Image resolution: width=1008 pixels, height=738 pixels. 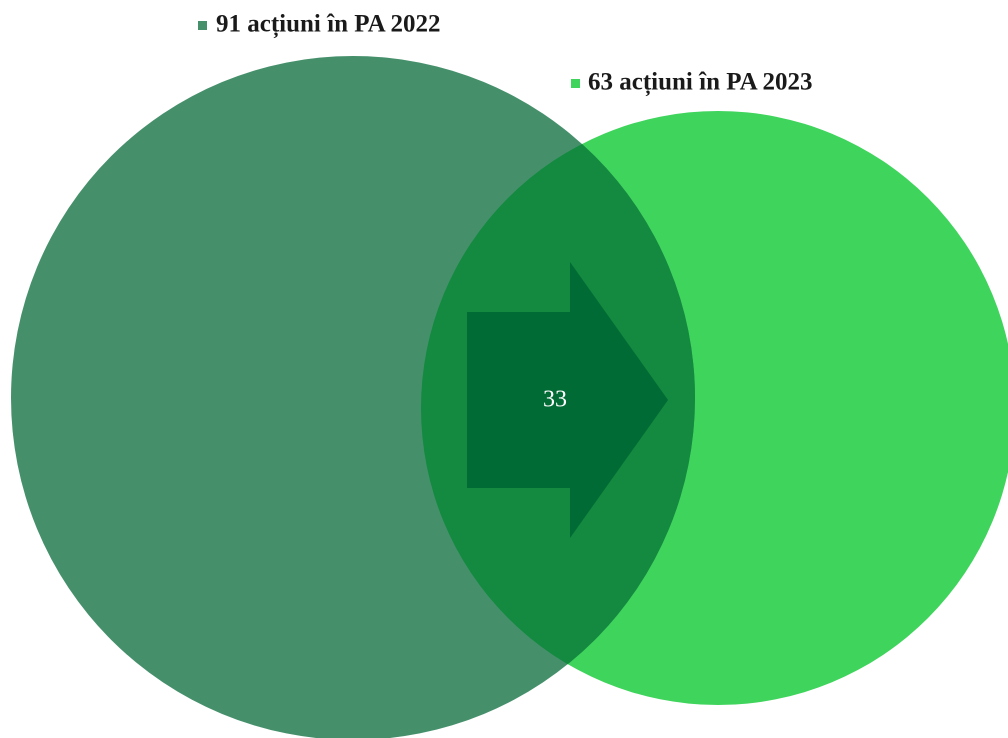 I want to click on legend-label: 63 acțiuni în PA 2023, so click(x=700, y=83).